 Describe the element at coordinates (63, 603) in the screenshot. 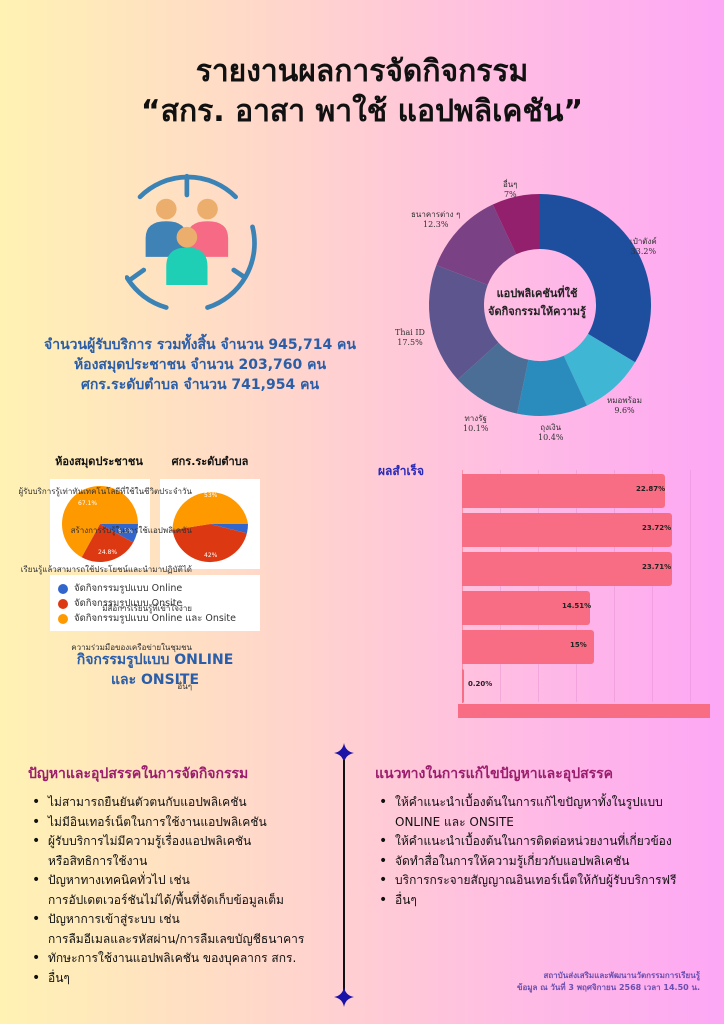

I see `red-dot-icon` at that location.